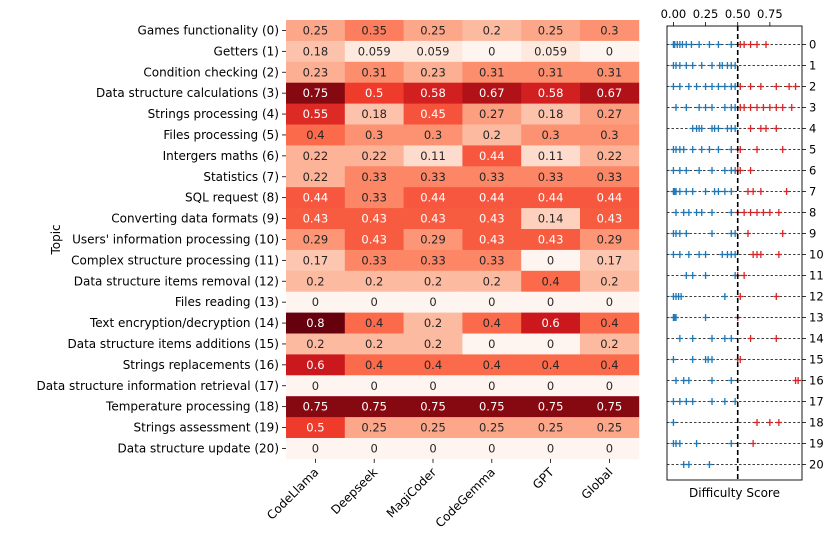  Describe the element at coordinates (213, 114) in the screenshot. I see `heatmap-row-label: Strings processing (4)` at that location.